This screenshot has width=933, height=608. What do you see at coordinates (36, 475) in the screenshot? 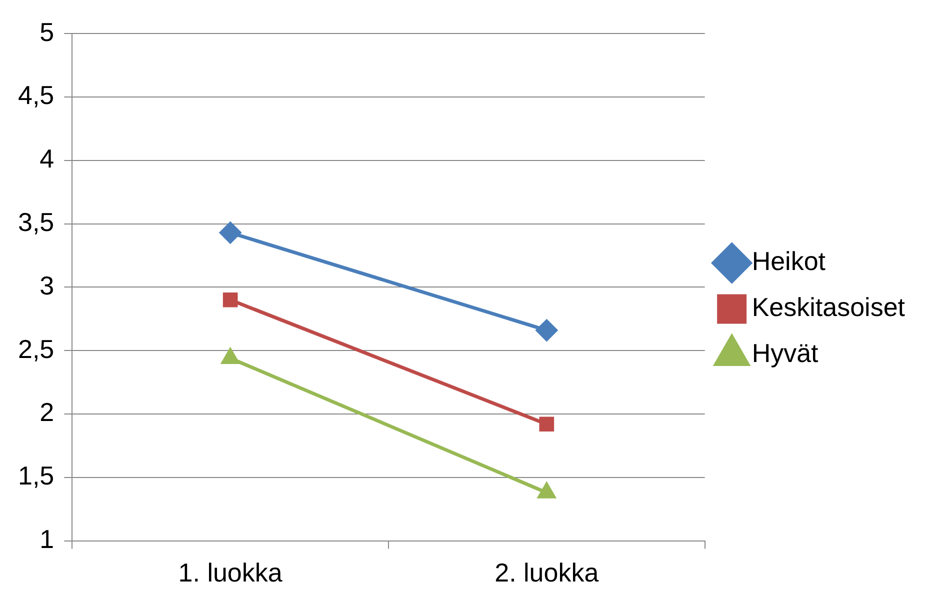
I see `y-tick-label: 1,5` at bounding box center [36, 475].